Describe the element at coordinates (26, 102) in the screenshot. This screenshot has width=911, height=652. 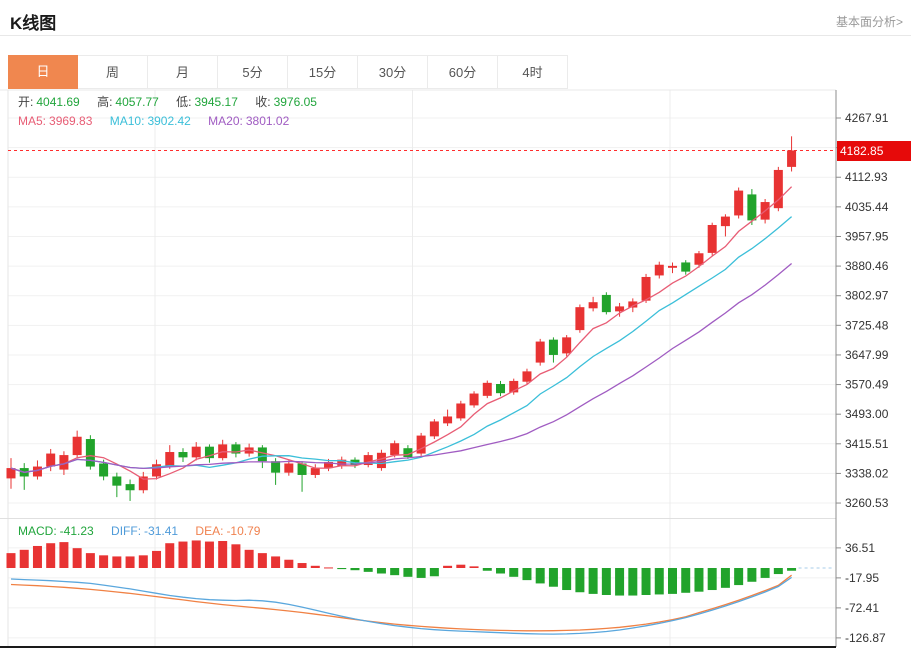
I see `open-label: 开:` at that location.